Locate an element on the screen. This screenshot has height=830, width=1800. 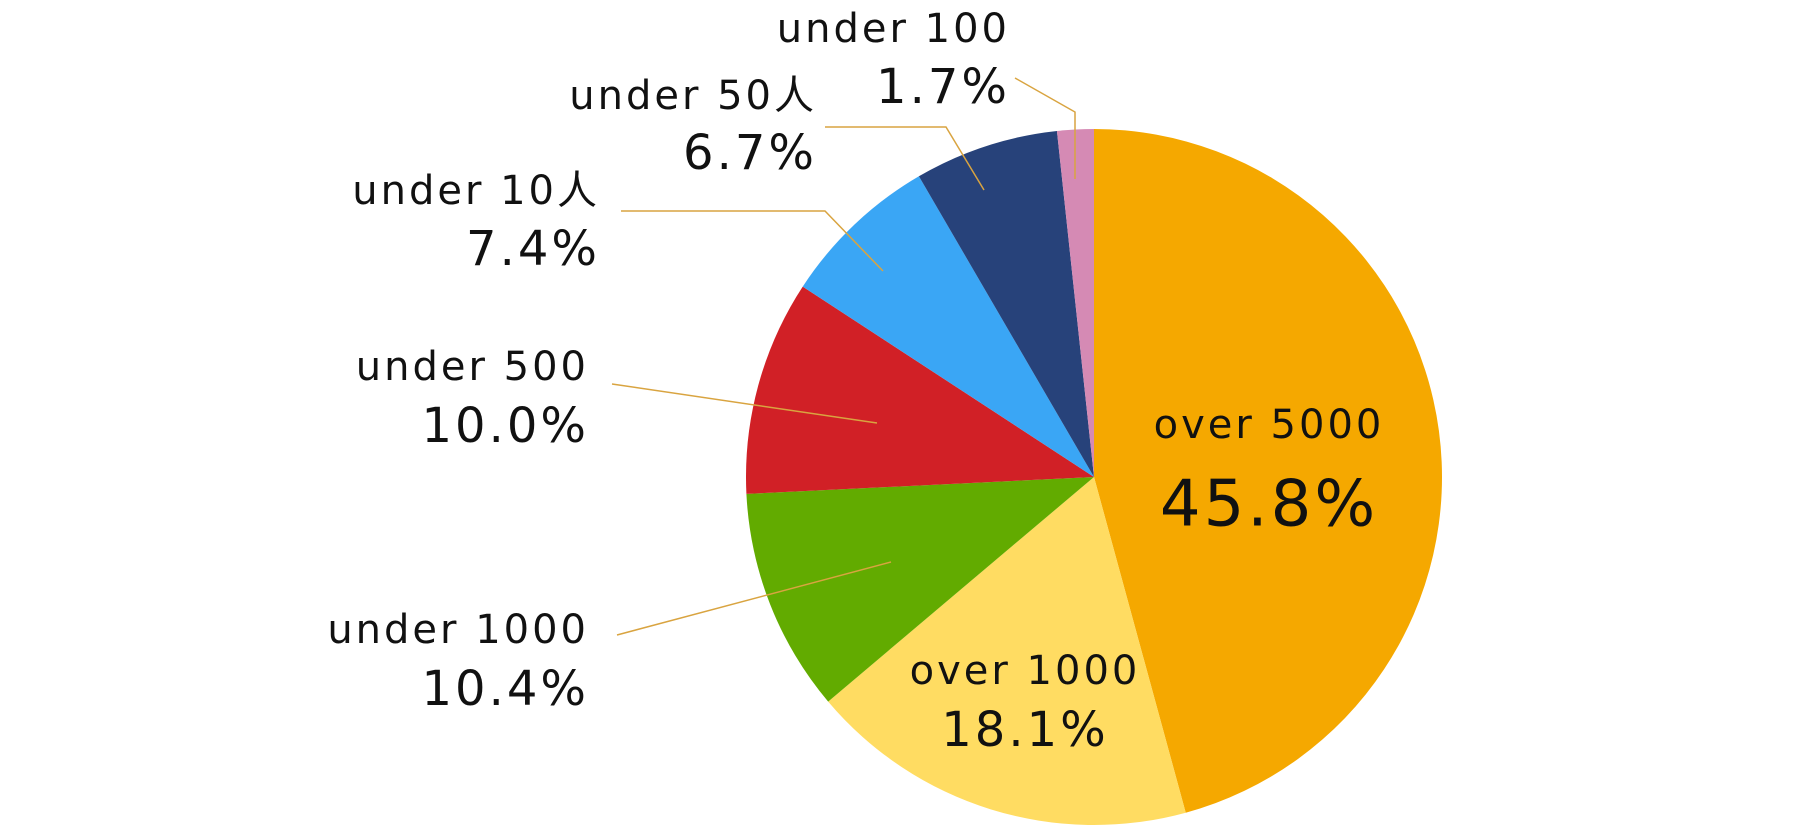
slice-category-label: under 50人 is located at coordinates (693, 96).